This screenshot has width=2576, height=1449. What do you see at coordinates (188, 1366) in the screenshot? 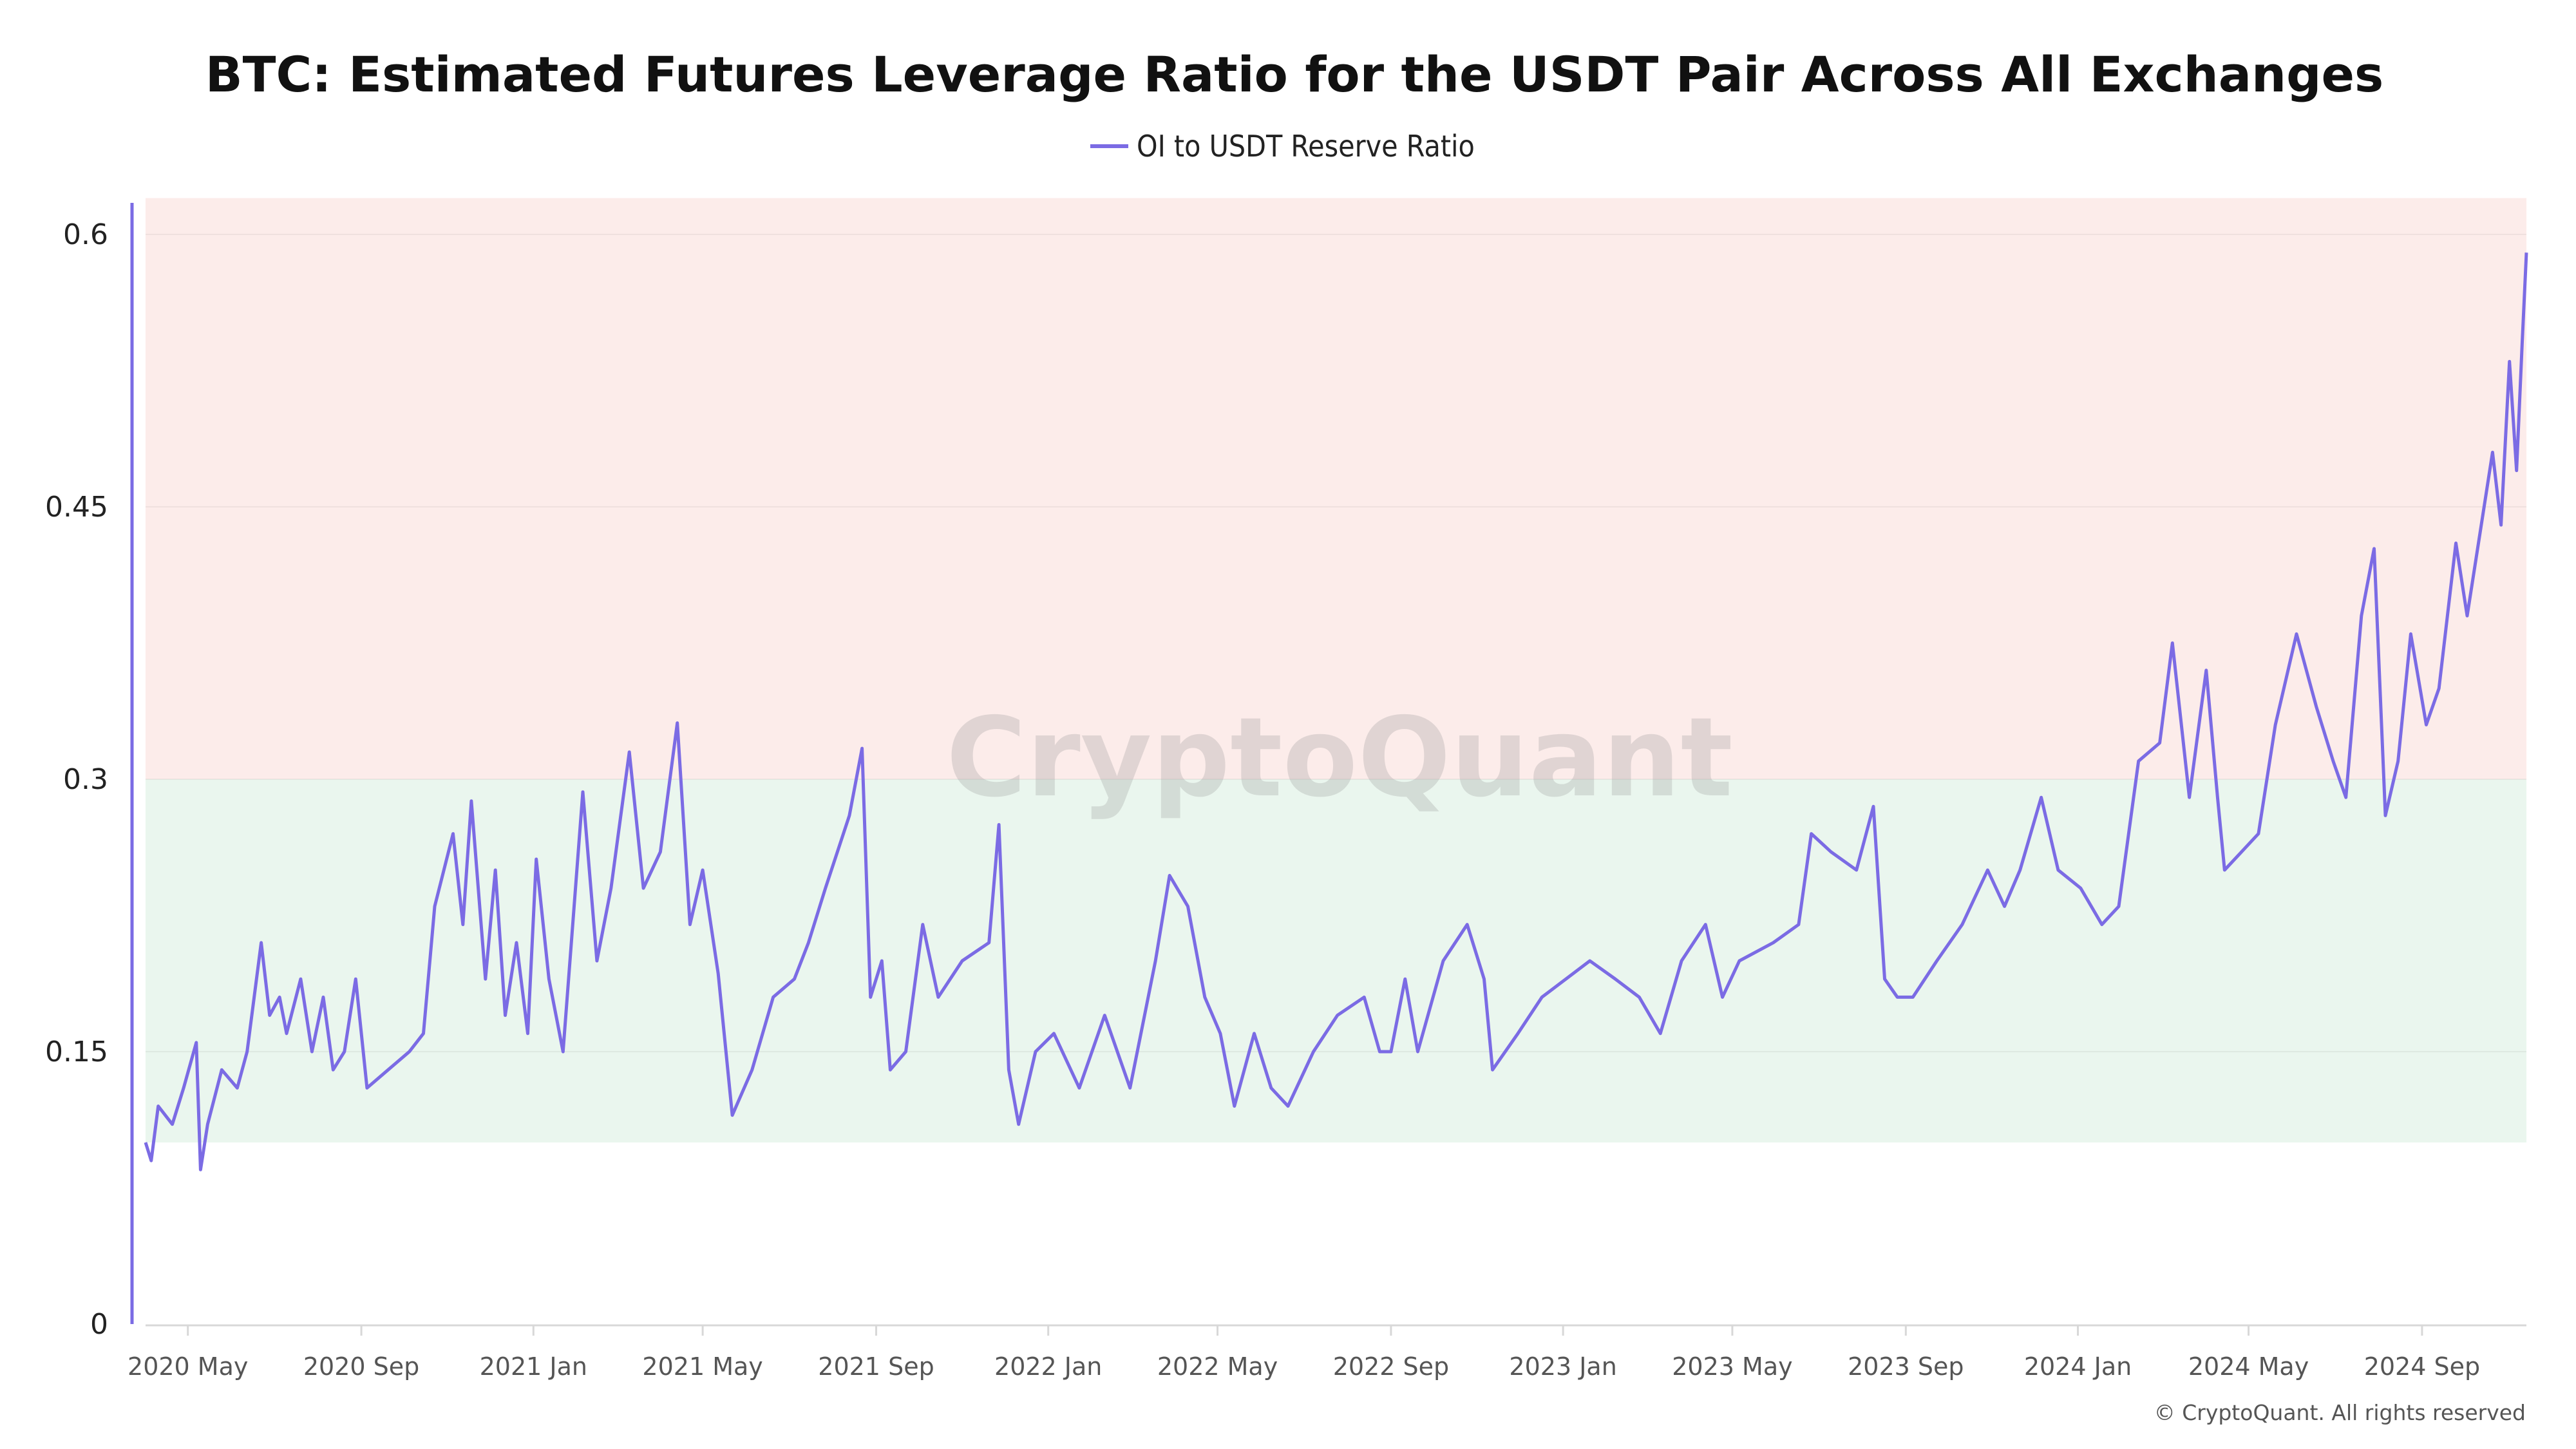
I see `x-tick-label: 2020 May` at bounding box center [188, 1366].